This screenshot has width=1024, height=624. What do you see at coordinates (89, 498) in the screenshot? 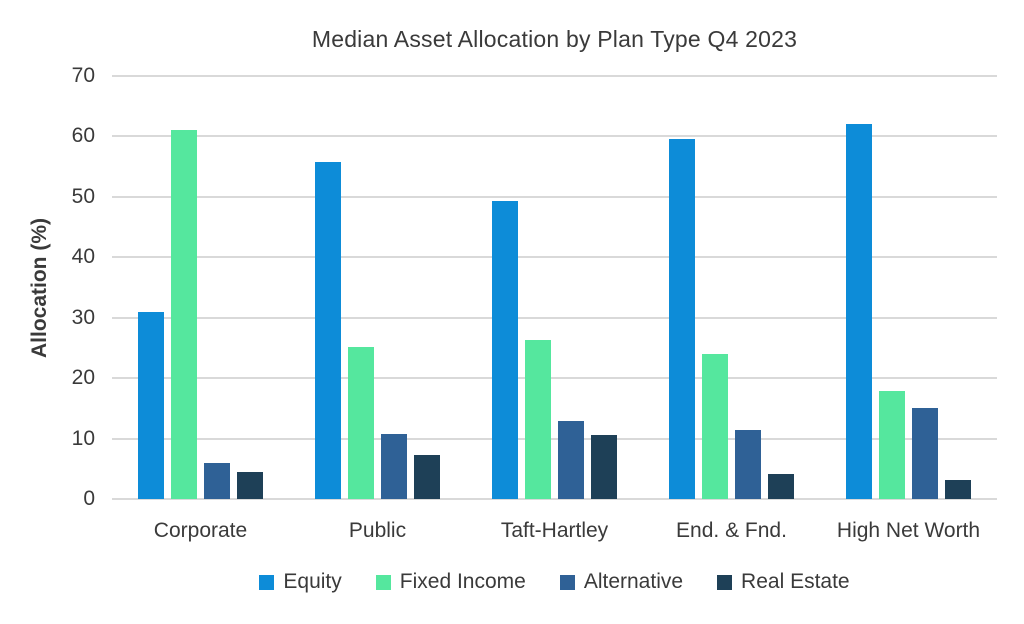
I see `y-tick-label: 0` at bounding box center [89, 498].